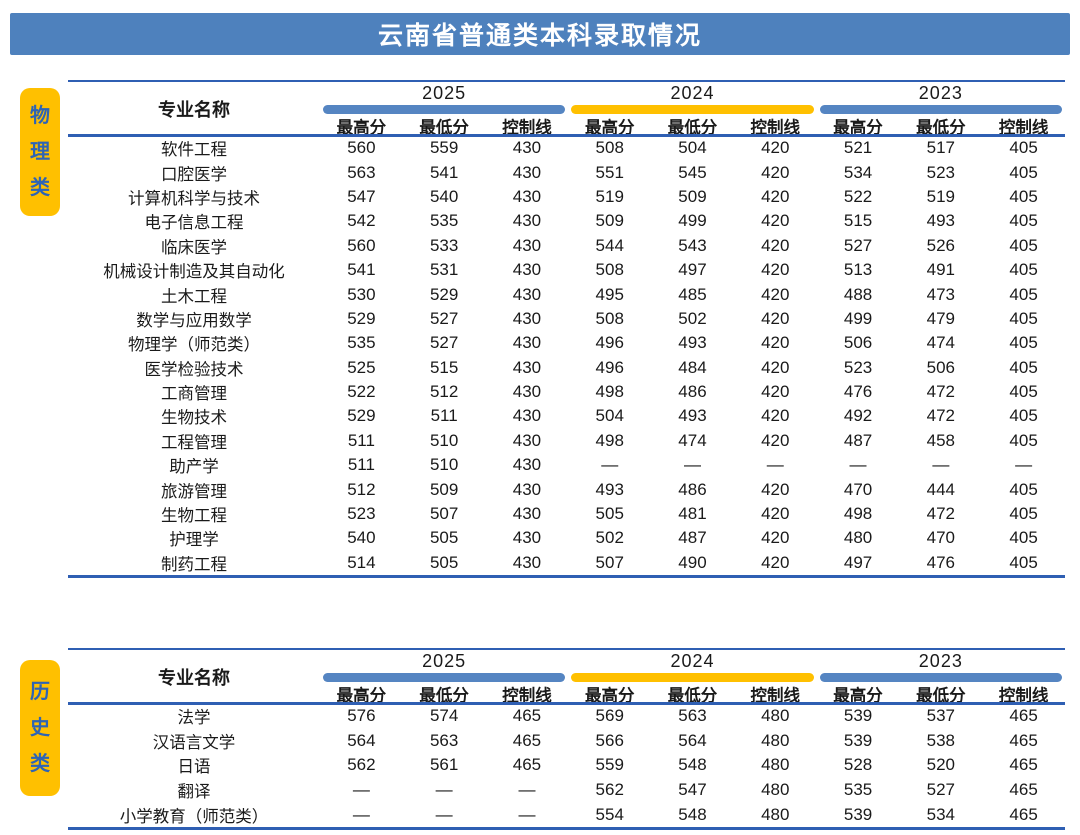  Describe the element at coordinates (194, 564) in the screenshot. I see `major-name-cell: 制药工程` at that location.